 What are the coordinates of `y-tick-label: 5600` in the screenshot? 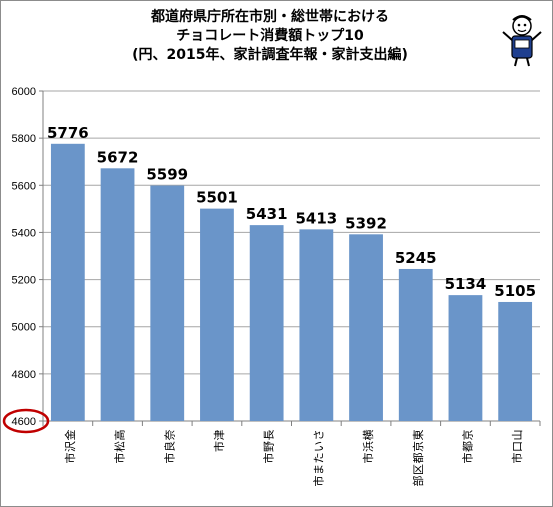 It's located at (24, 186).